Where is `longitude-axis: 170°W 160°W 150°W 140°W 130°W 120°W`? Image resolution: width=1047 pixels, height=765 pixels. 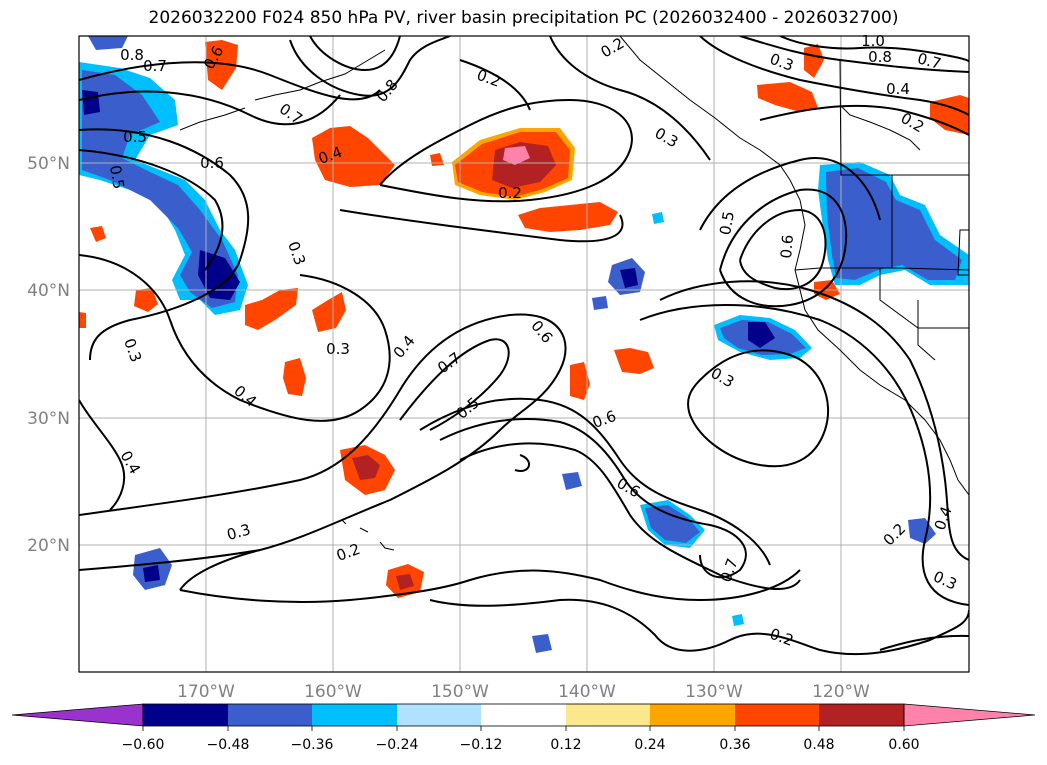 longitude-axis: 170°W 160°W 150°W 140°W 130°W 120°W is located at coordinates (523, 692).